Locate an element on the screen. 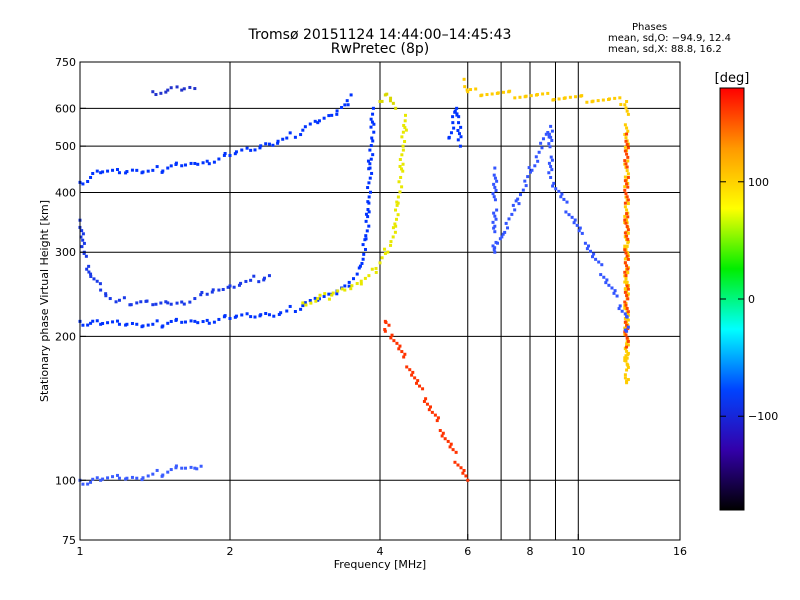 This screenshot has width=800, height=600. x-tick-label: 16 is located at coordinates (680, 551).